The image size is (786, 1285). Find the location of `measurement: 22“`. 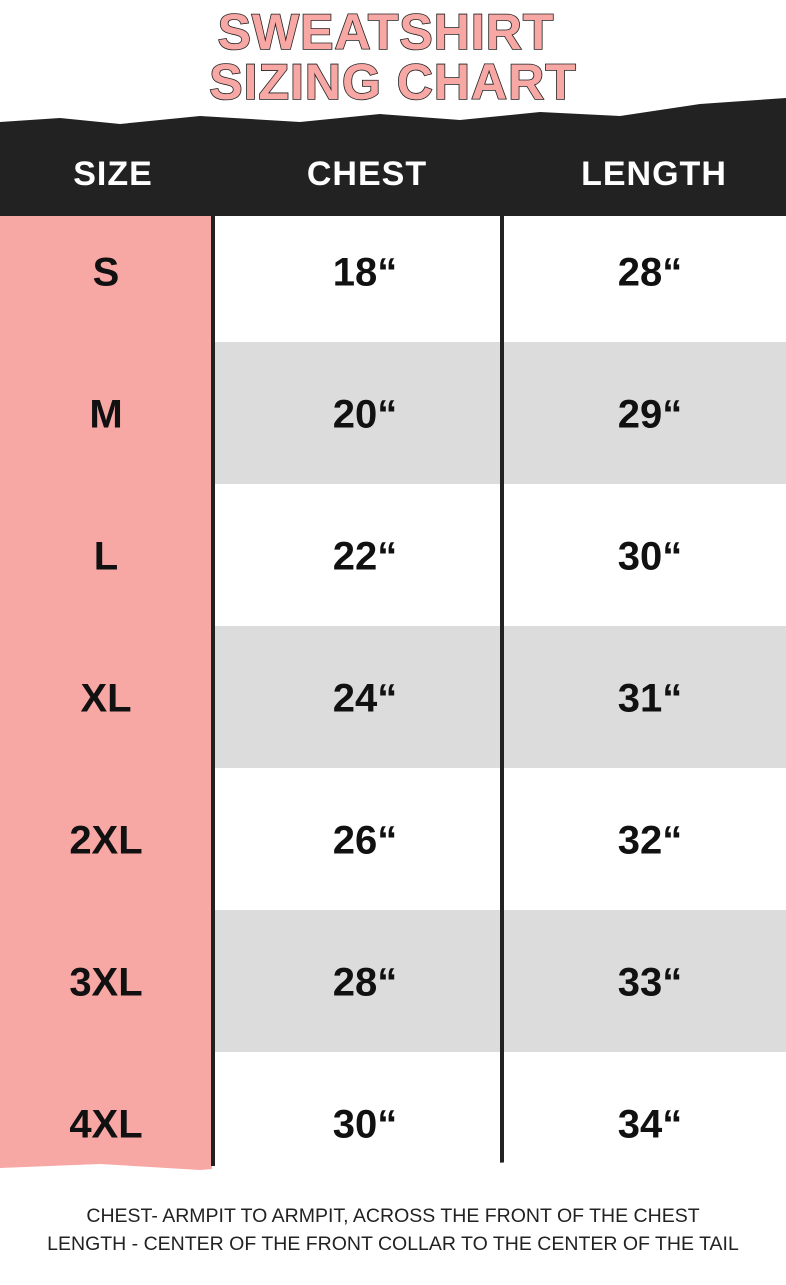

measurement: 22“ is located at coordinates (365, 557).